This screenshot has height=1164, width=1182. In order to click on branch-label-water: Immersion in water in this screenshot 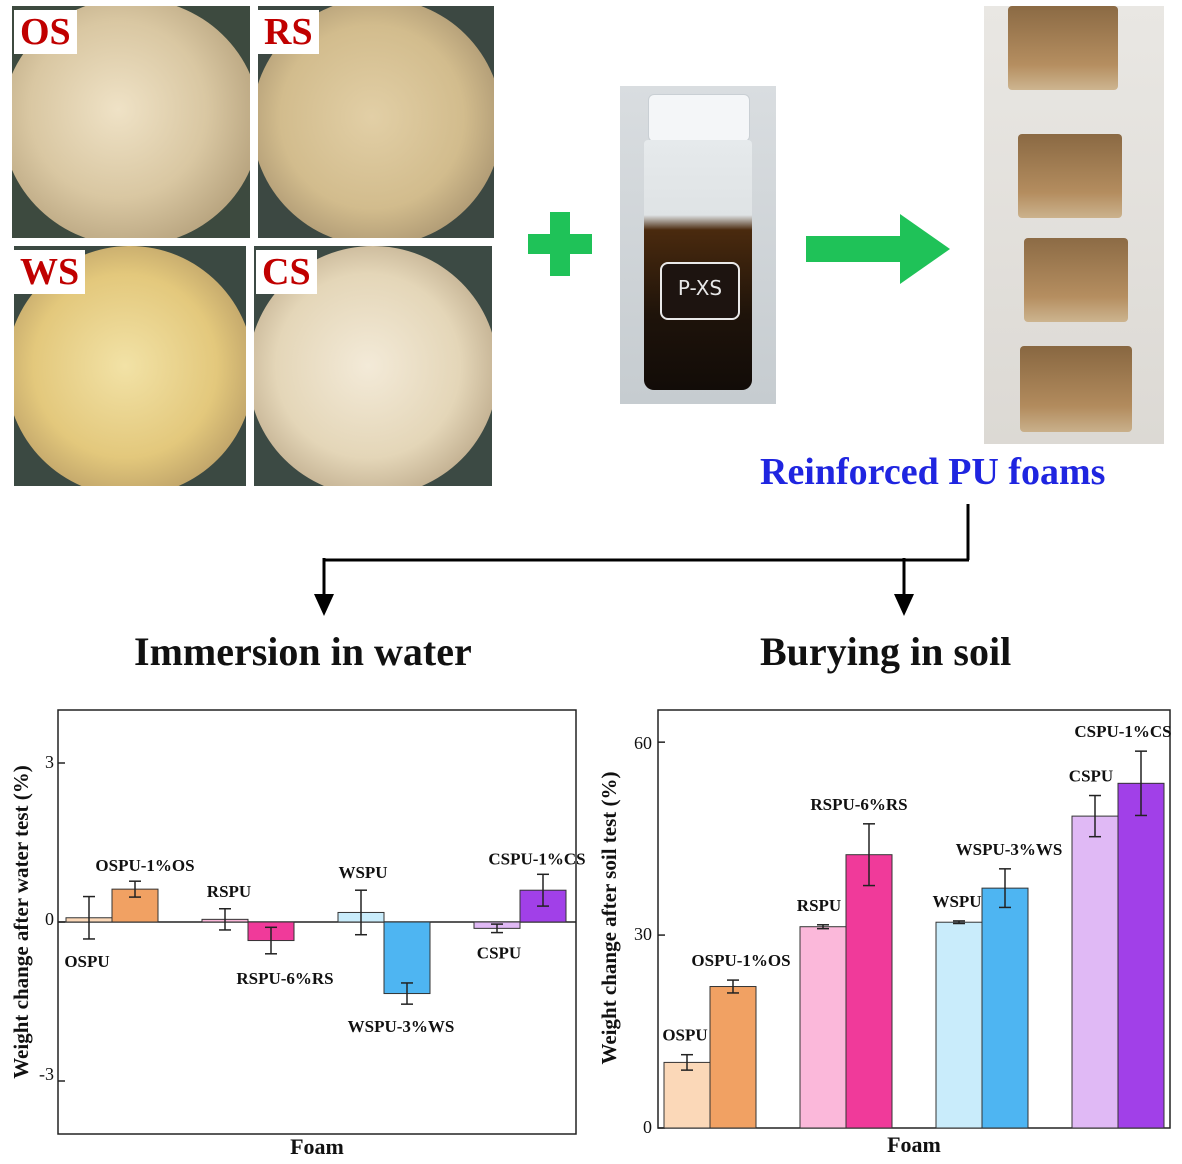, I will do `click(303, 651)`.